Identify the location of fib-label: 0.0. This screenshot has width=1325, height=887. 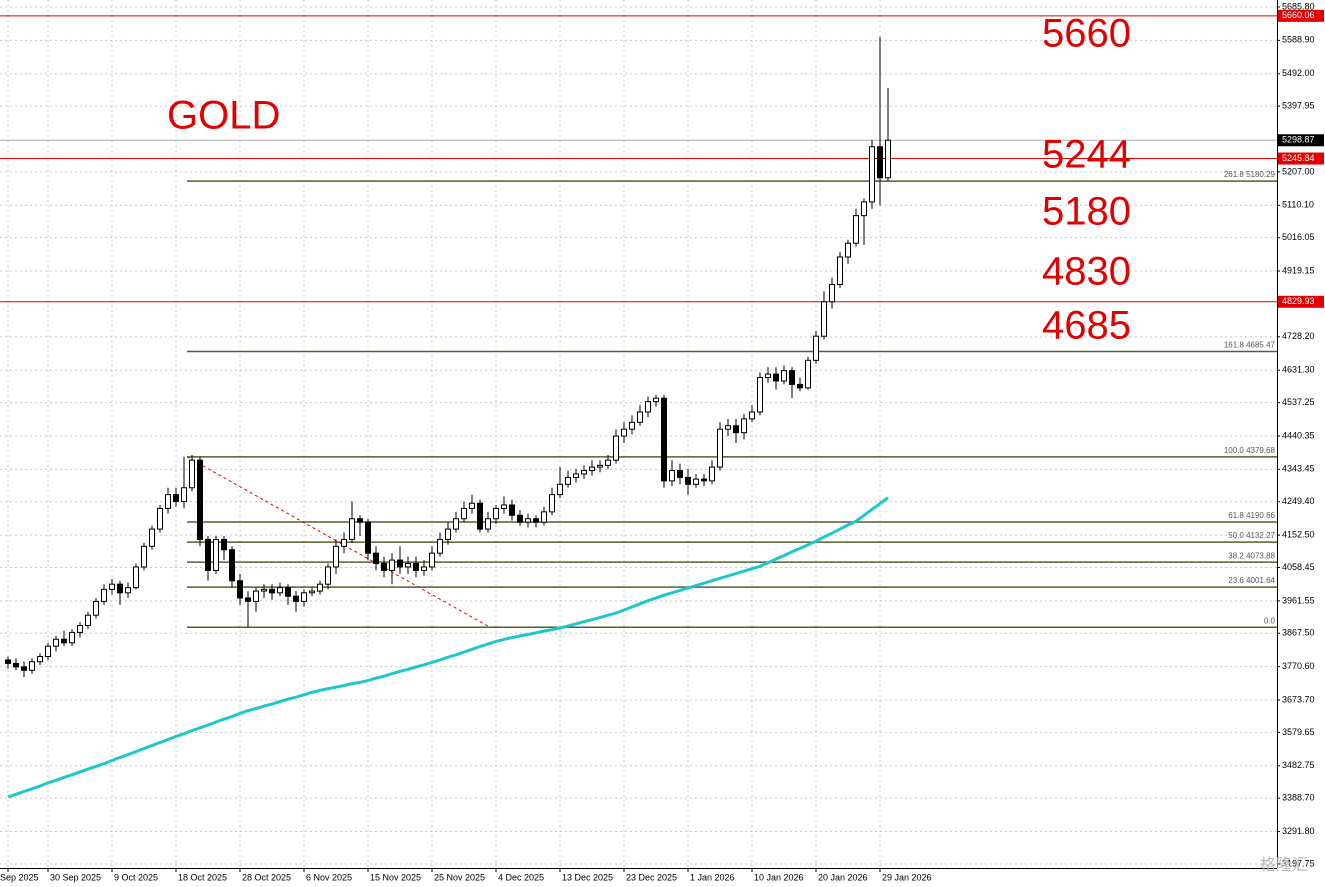
(1270, 620).